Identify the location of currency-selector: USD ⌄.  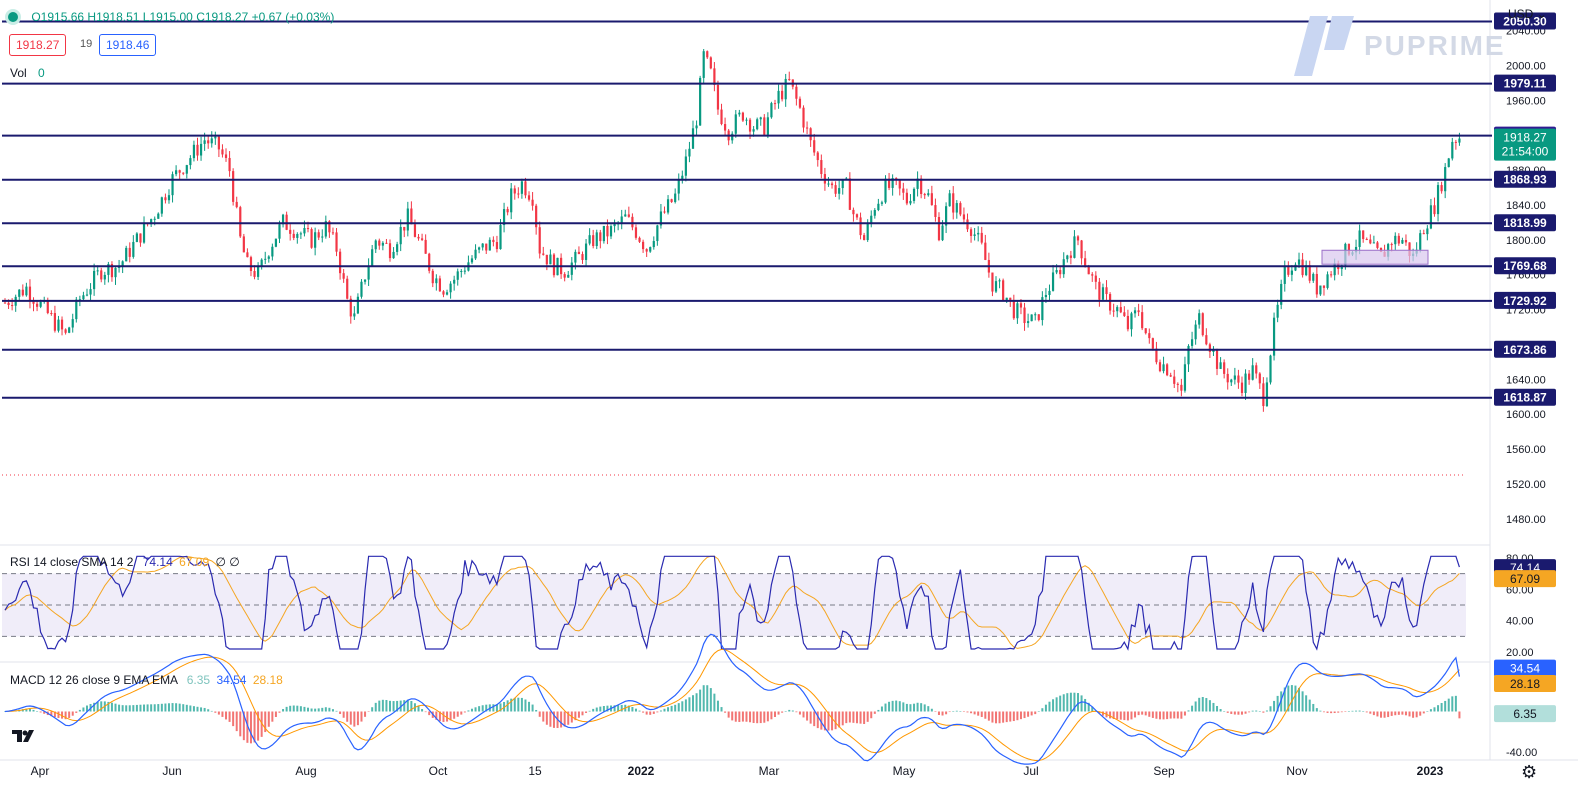
(1527, 14).